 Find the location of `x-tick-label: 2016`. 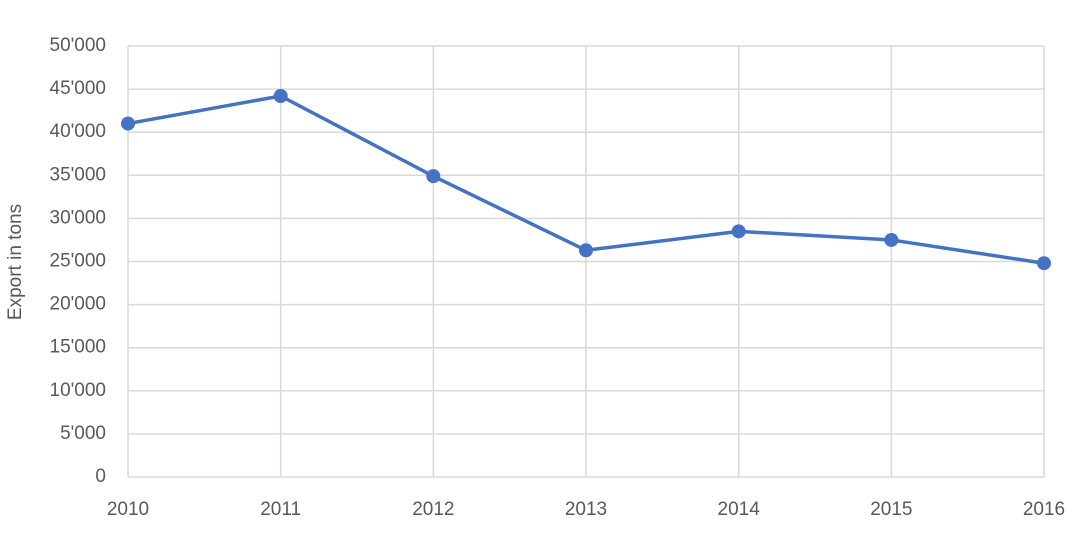

x-tick-label: 2016 is located at coordinates (1044, 509).